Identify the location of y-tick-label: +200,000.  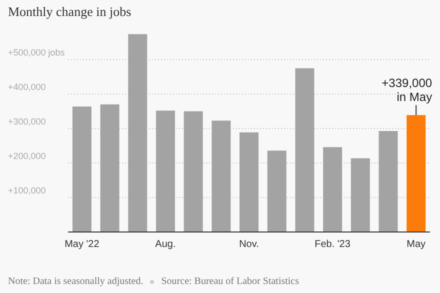
(27, 156).